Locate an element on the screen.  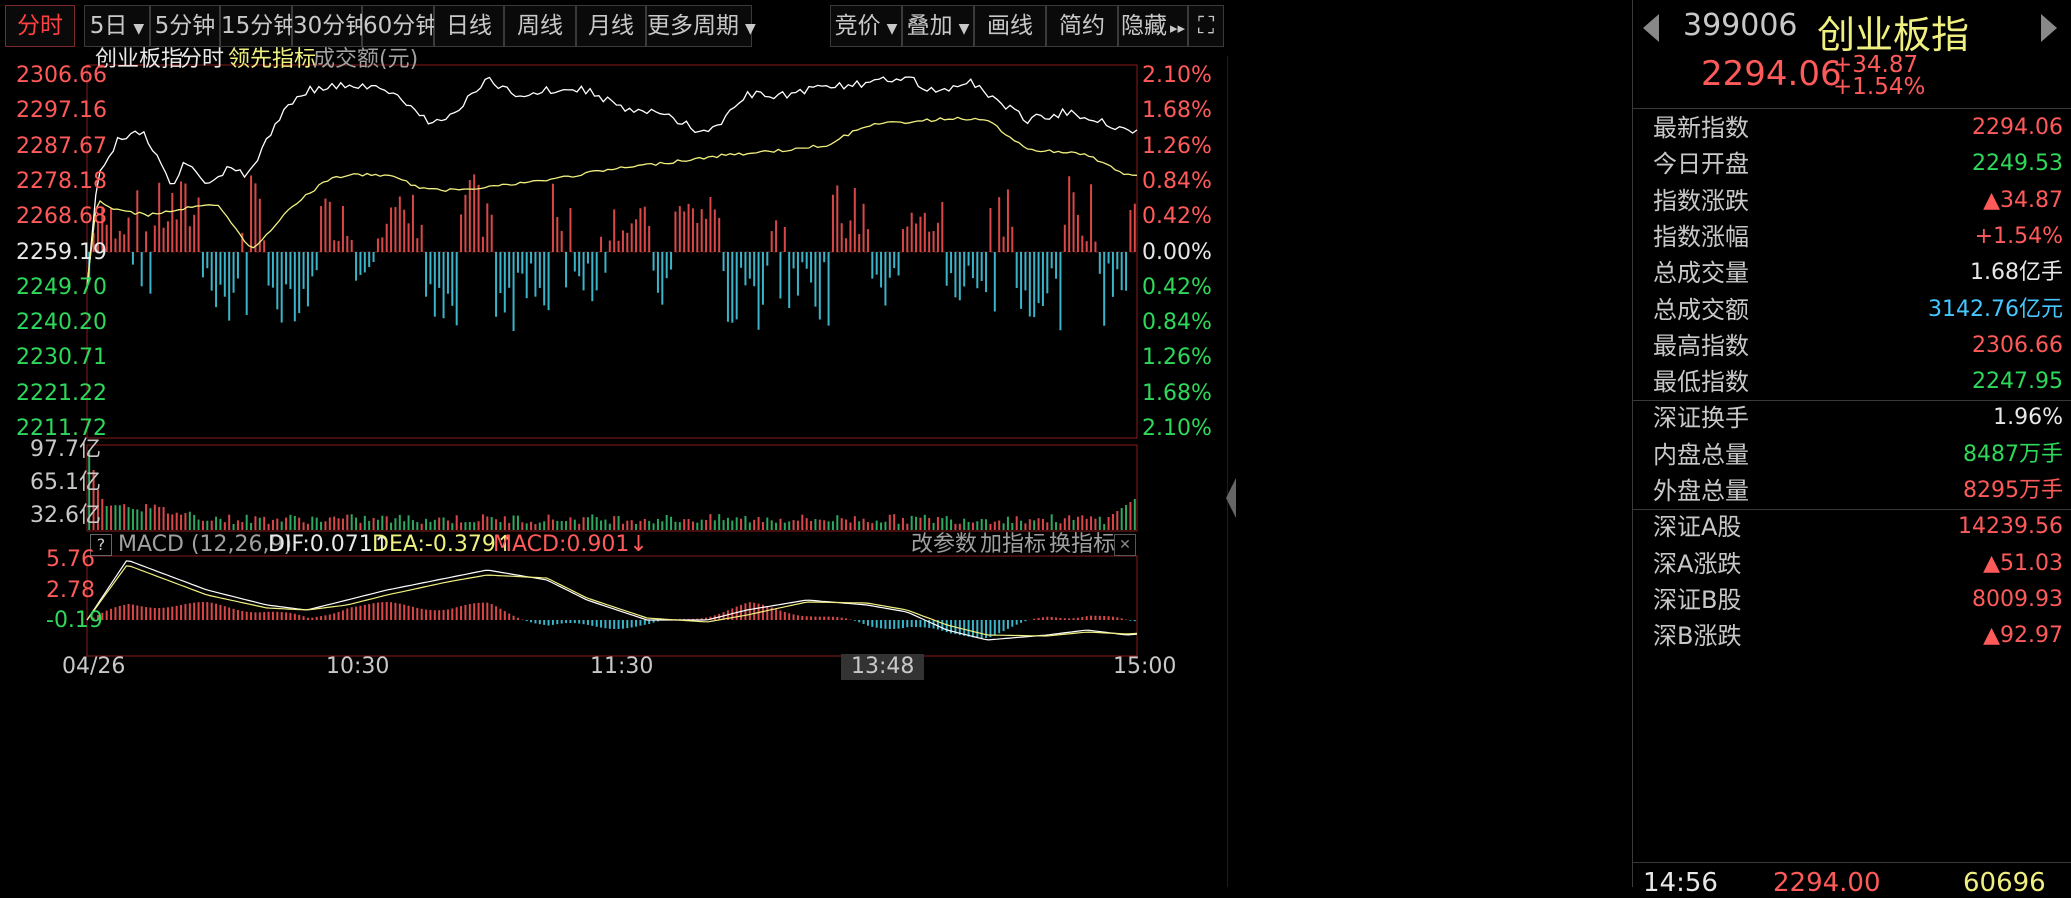
price-change-pct: +1.54% is located at coordinates (1879, 87).